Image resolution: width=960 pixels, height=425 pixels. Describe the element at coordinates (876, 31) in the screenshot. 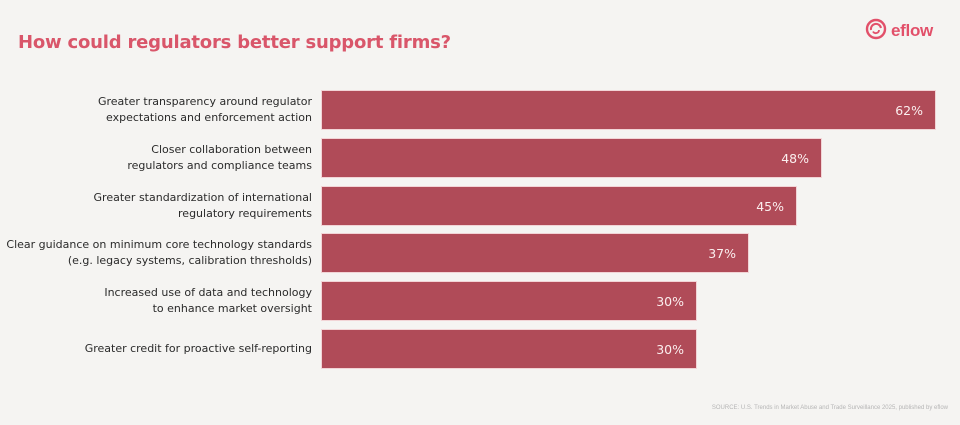

I see `eflow-swirl-icon` at that location.